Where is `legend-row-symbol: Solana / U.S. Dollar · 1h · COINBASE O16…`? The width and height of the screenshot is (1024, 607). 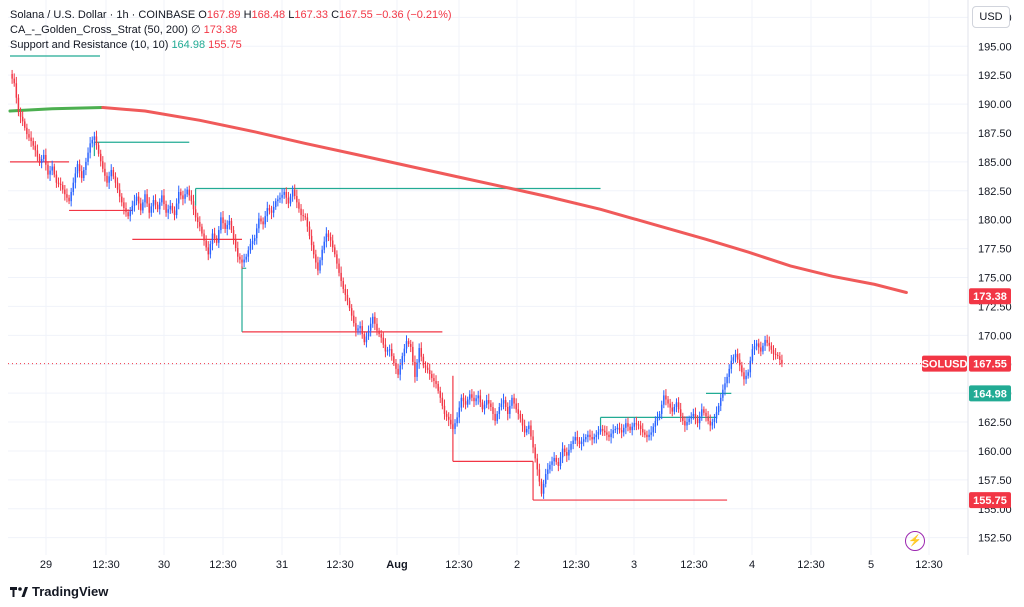
legend-row-symbol: Solana / U.S. Dollar · 1h · COINBASE O16… is located at coordinates (231, 15).